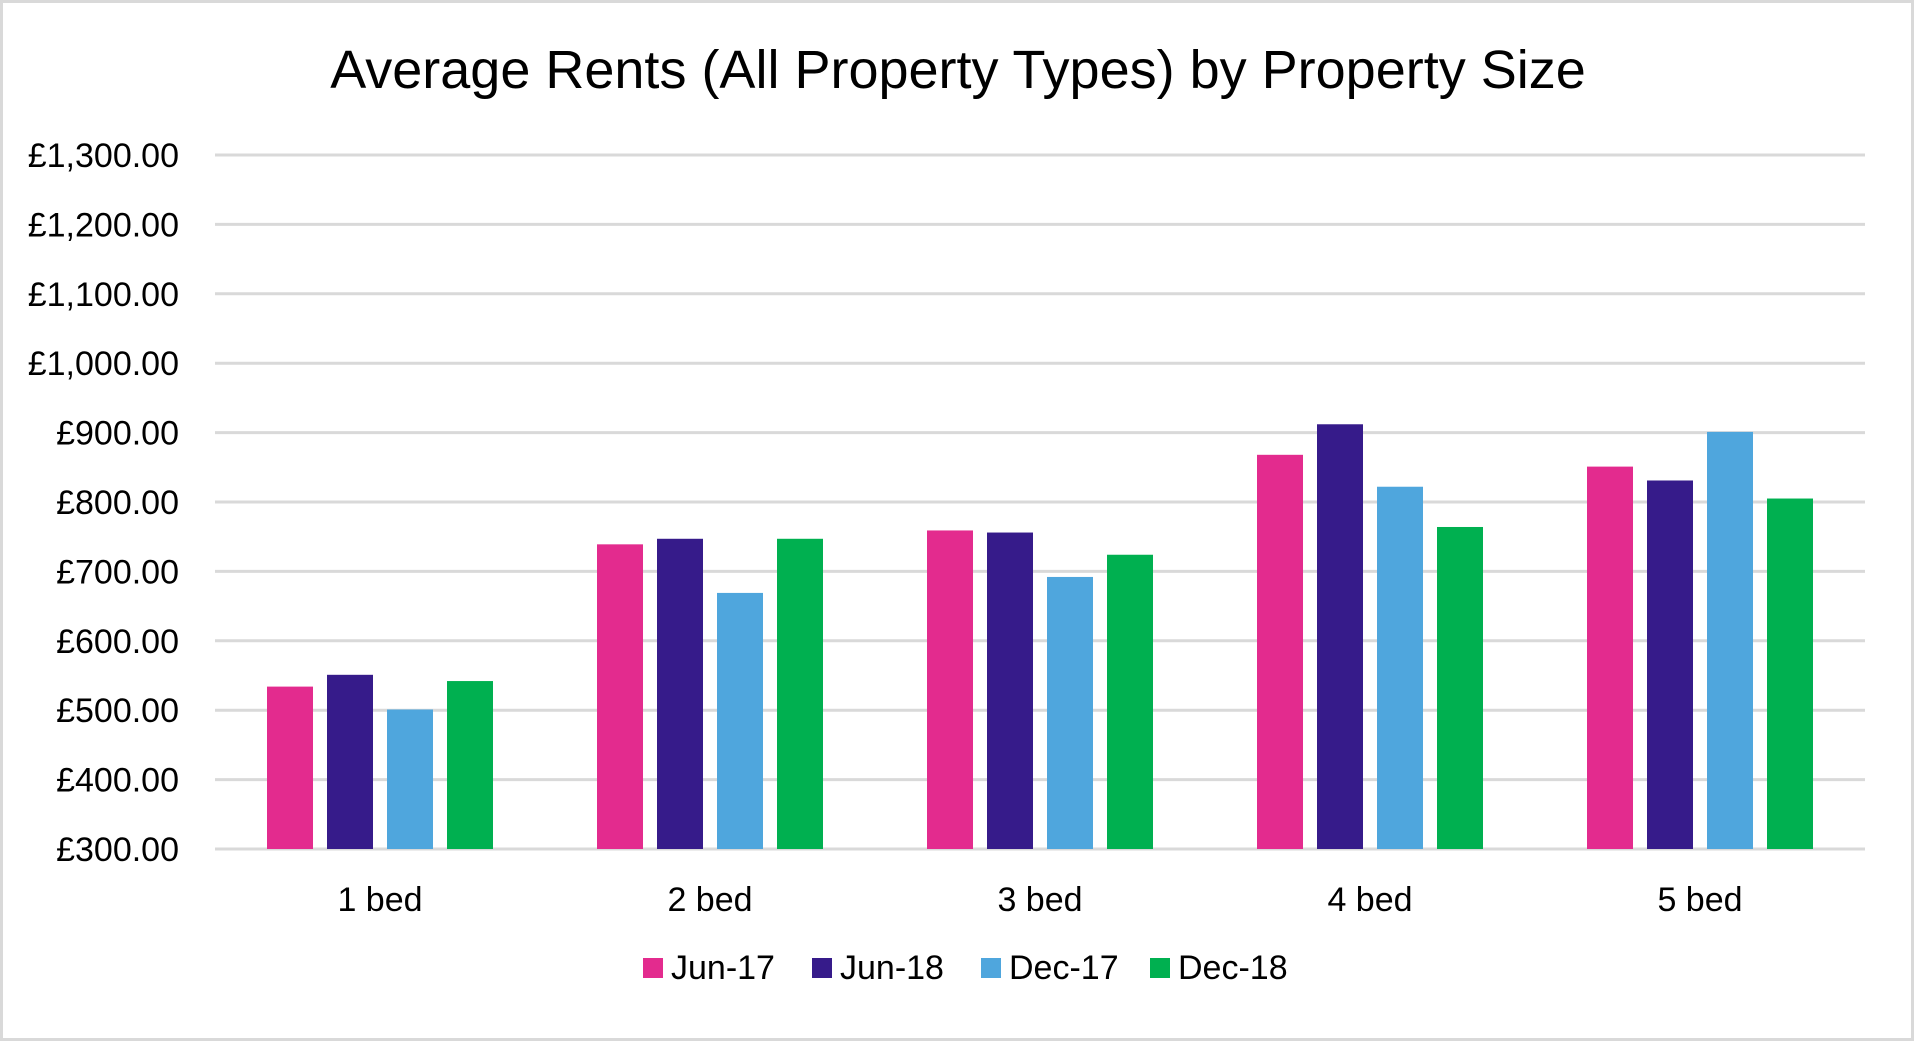 This screenshot has height=1041, width=1914. What do you see at coordinates (117, 434) in the screenshot?
I see `y-tick-label: £900.00` at bounding box center [117, 434].